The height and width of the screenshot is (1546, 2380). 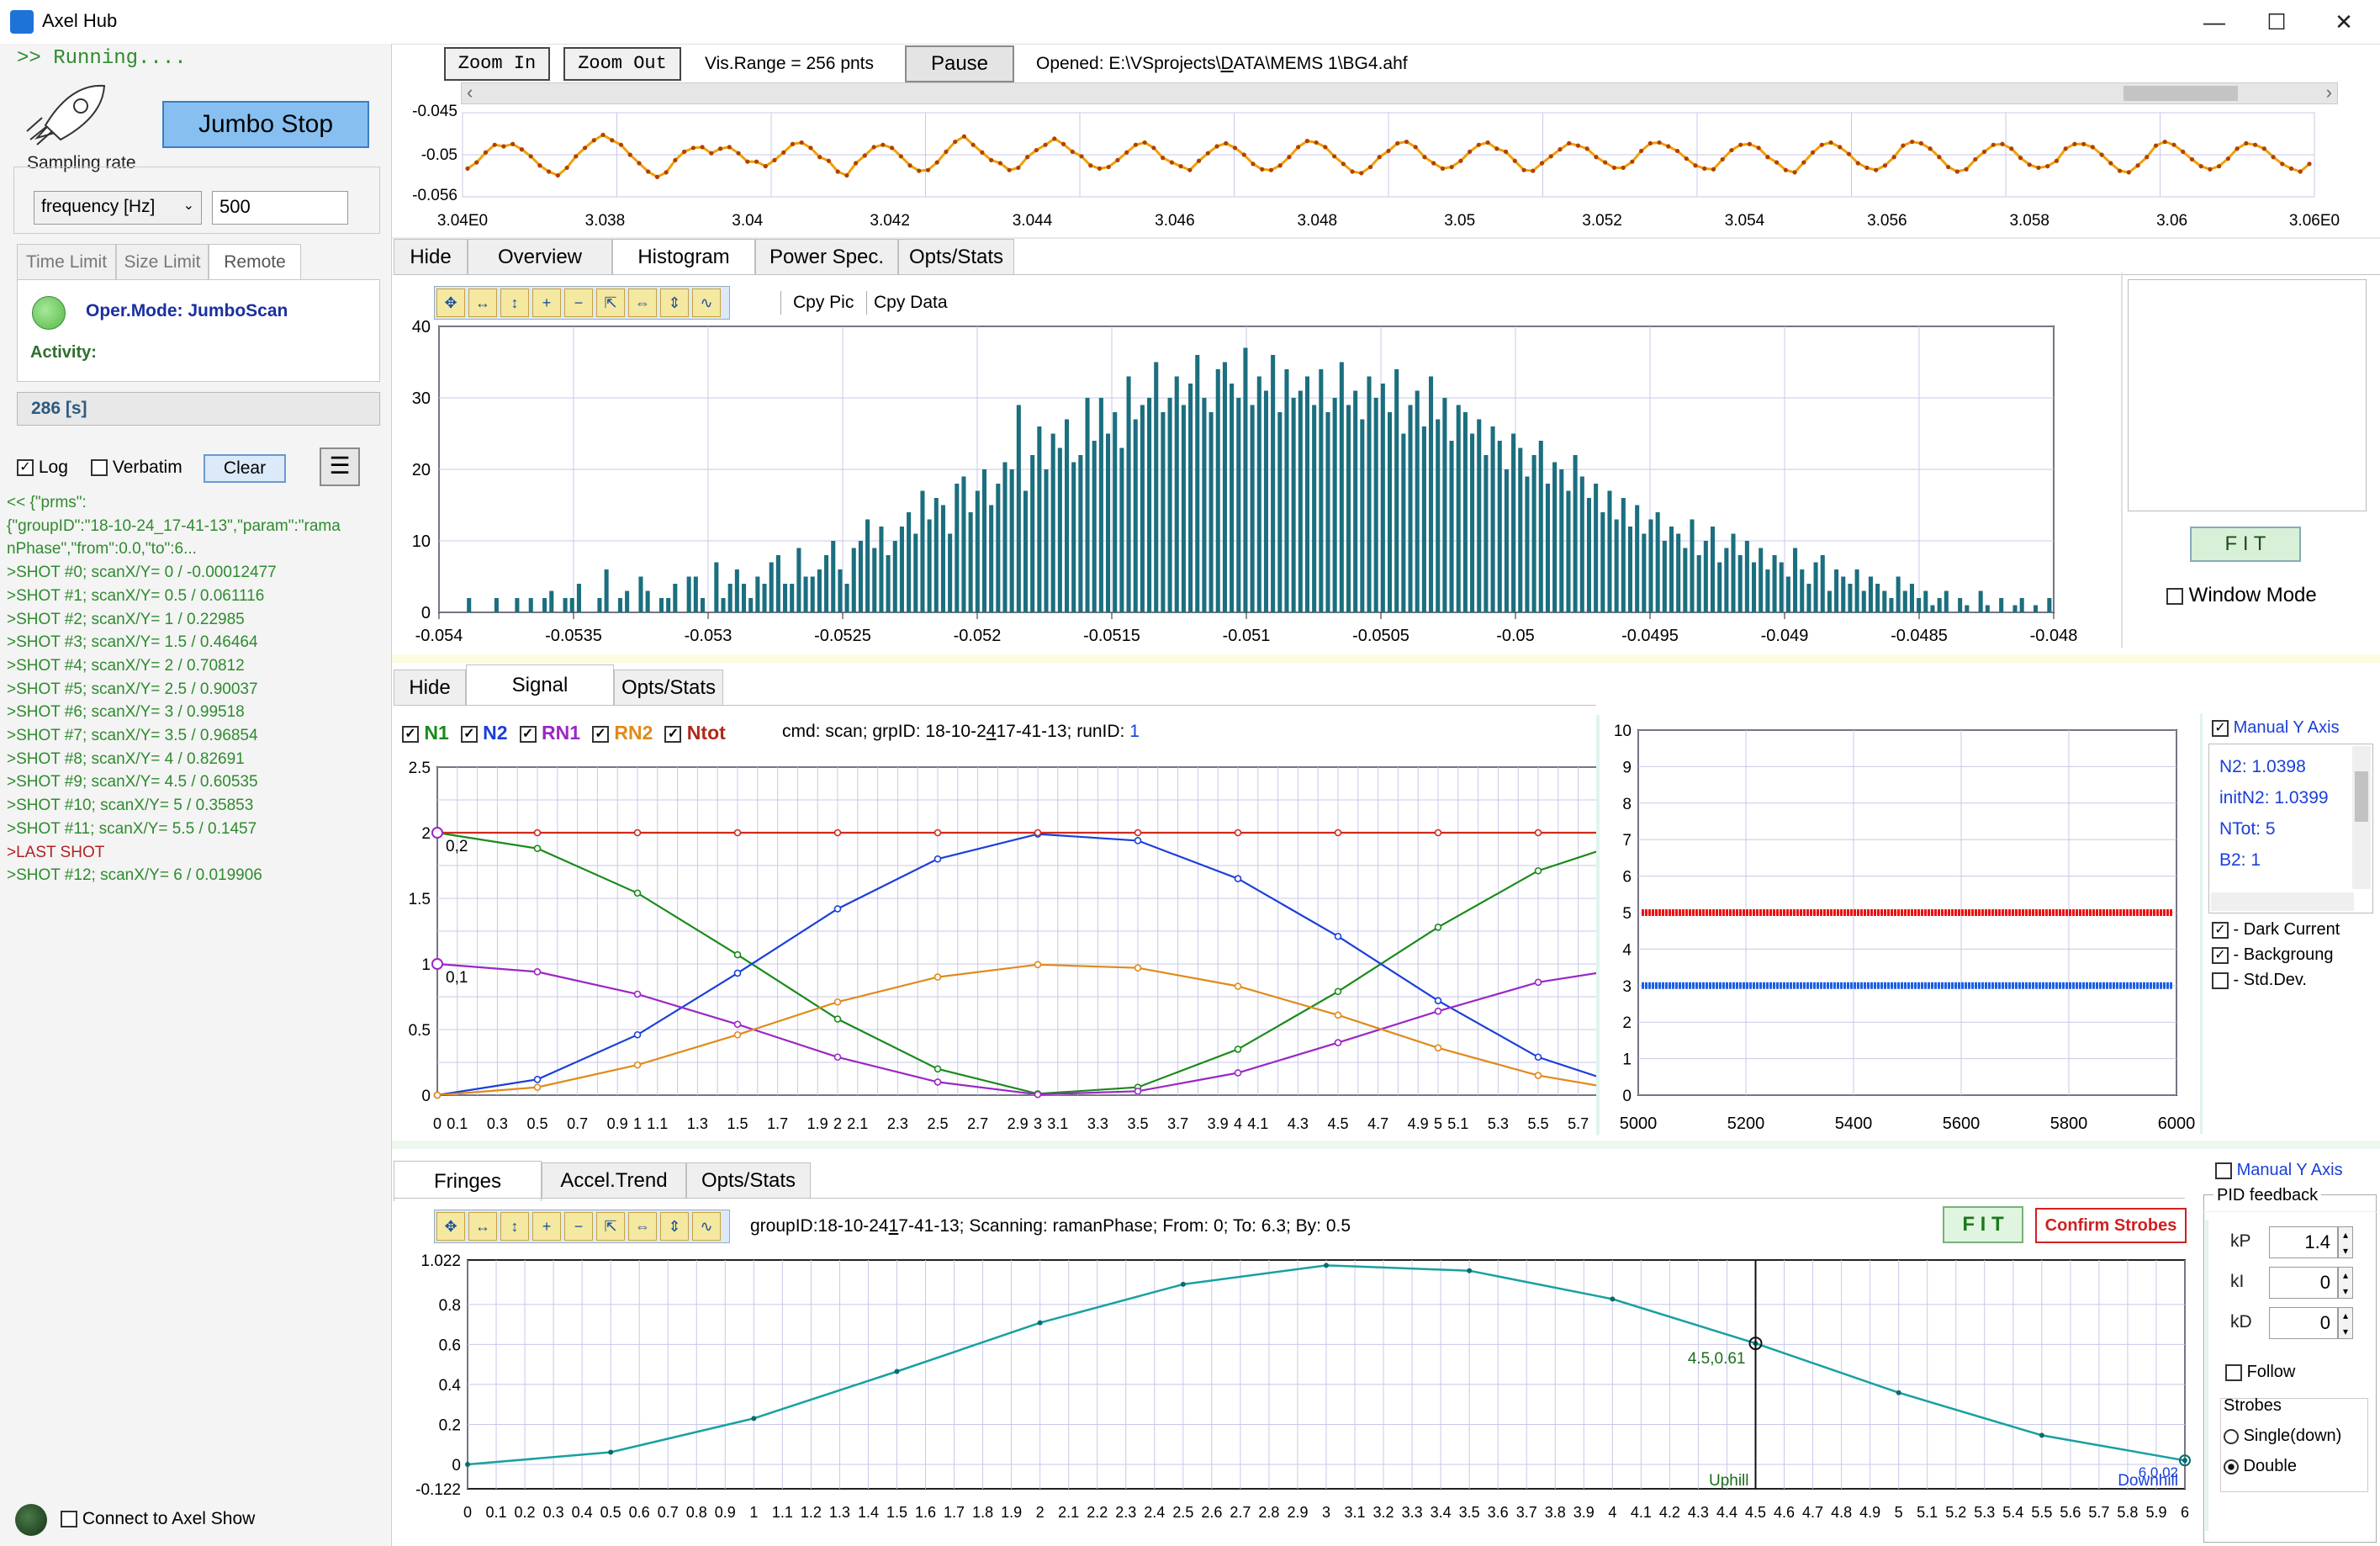 I want to click on close-button: ✕, so click(x=2344, y=21).